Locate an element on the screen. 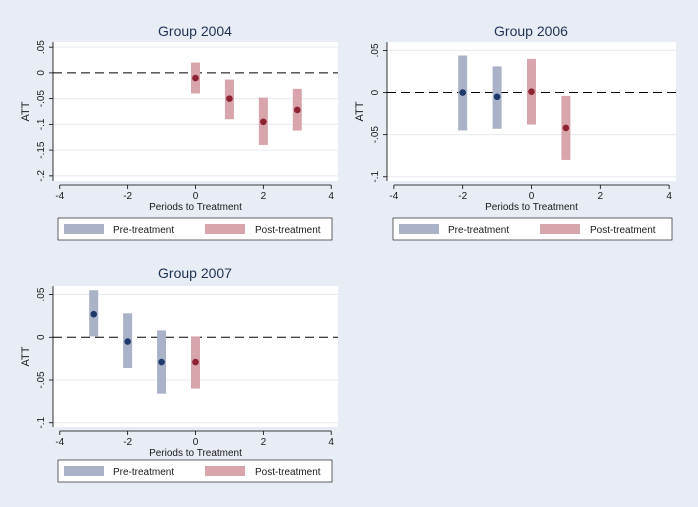 The image size is (698, 507). chart-title: Group 2007 is located at coordinates (195, 273).